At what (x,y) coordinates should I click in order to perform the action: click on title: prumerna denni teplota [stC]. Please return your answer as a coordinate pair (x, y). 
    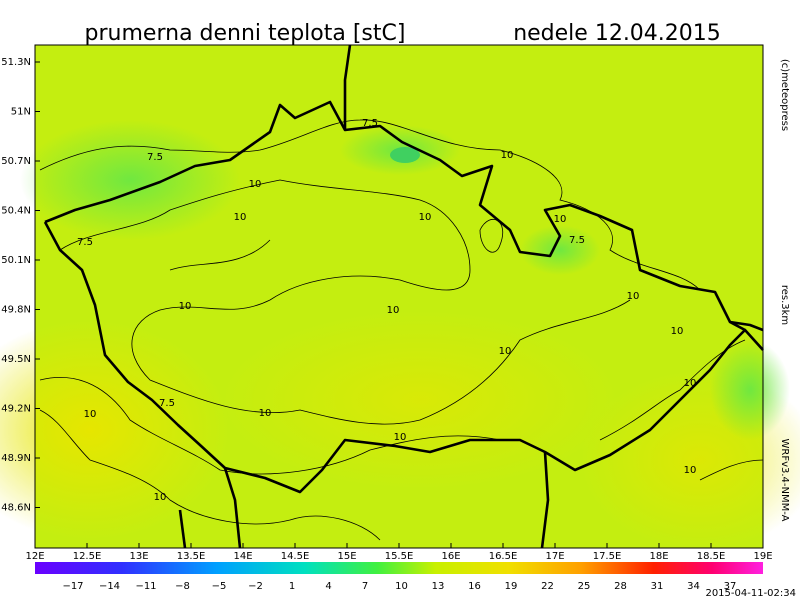
    Looking at the image, I should click on (245, 33).